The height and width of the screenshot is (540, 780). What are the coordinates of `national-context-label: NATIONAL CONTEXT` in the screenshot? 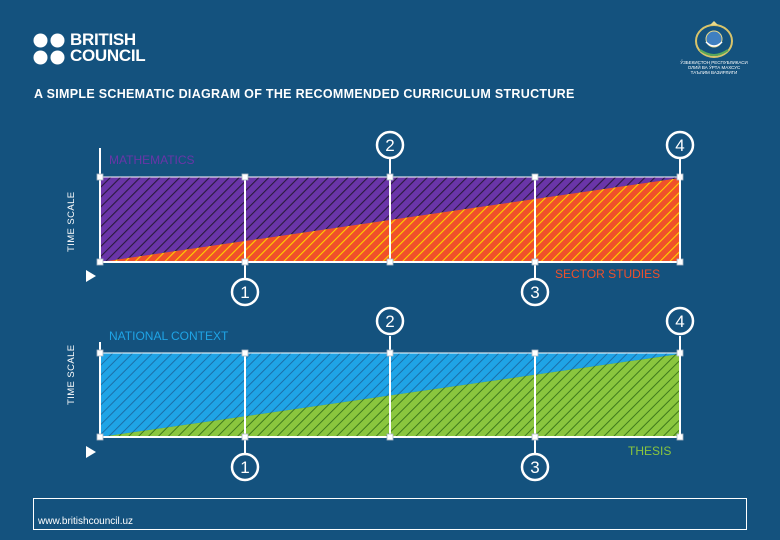 It's located at (169, 336).